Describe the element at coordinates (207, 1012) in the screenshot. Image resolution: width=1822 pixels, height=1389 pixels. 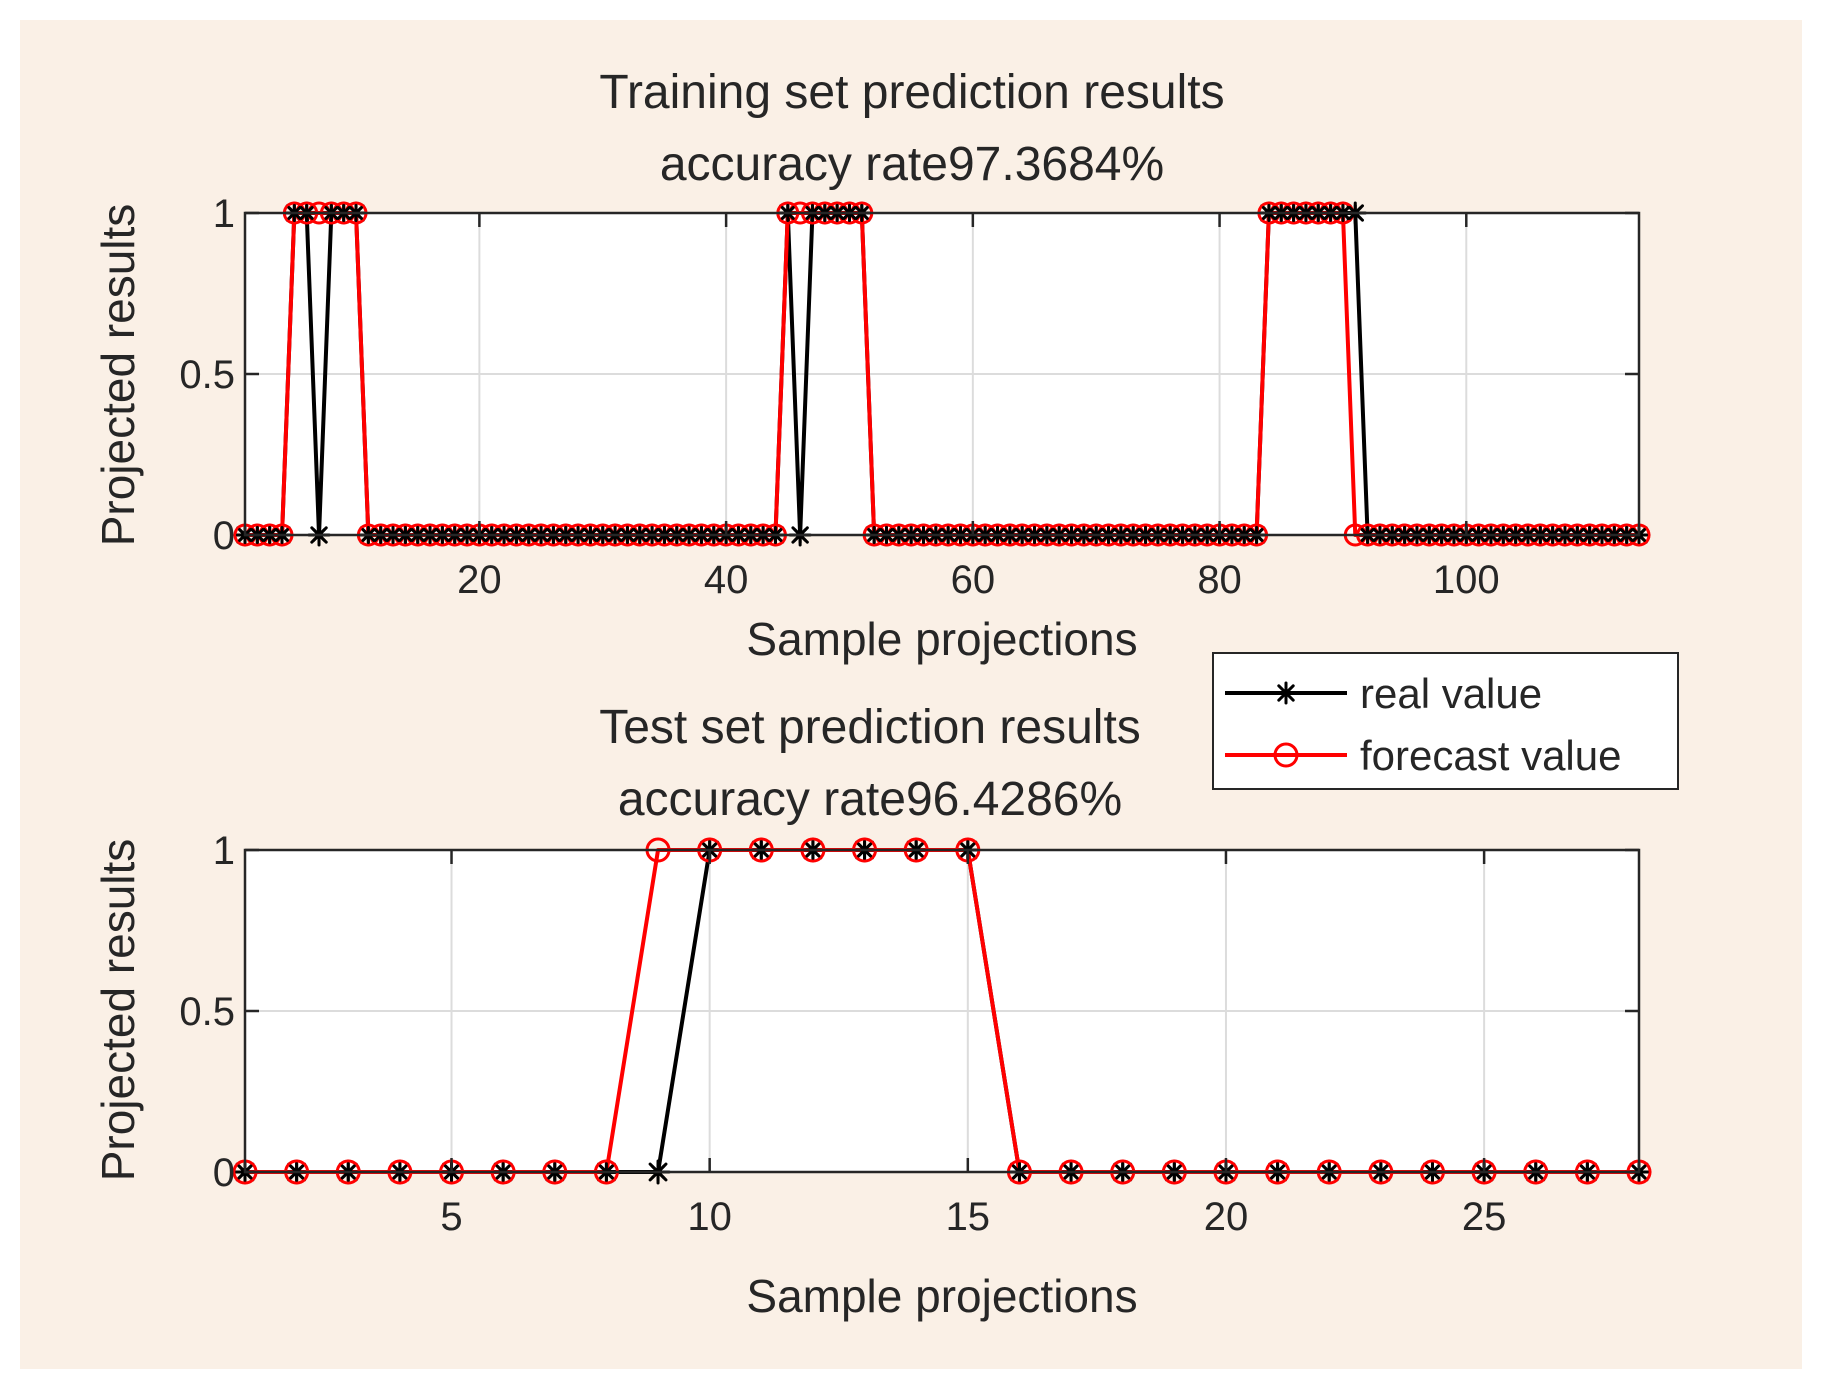
I see `test-ytick-label-1: 0.5` at that location.